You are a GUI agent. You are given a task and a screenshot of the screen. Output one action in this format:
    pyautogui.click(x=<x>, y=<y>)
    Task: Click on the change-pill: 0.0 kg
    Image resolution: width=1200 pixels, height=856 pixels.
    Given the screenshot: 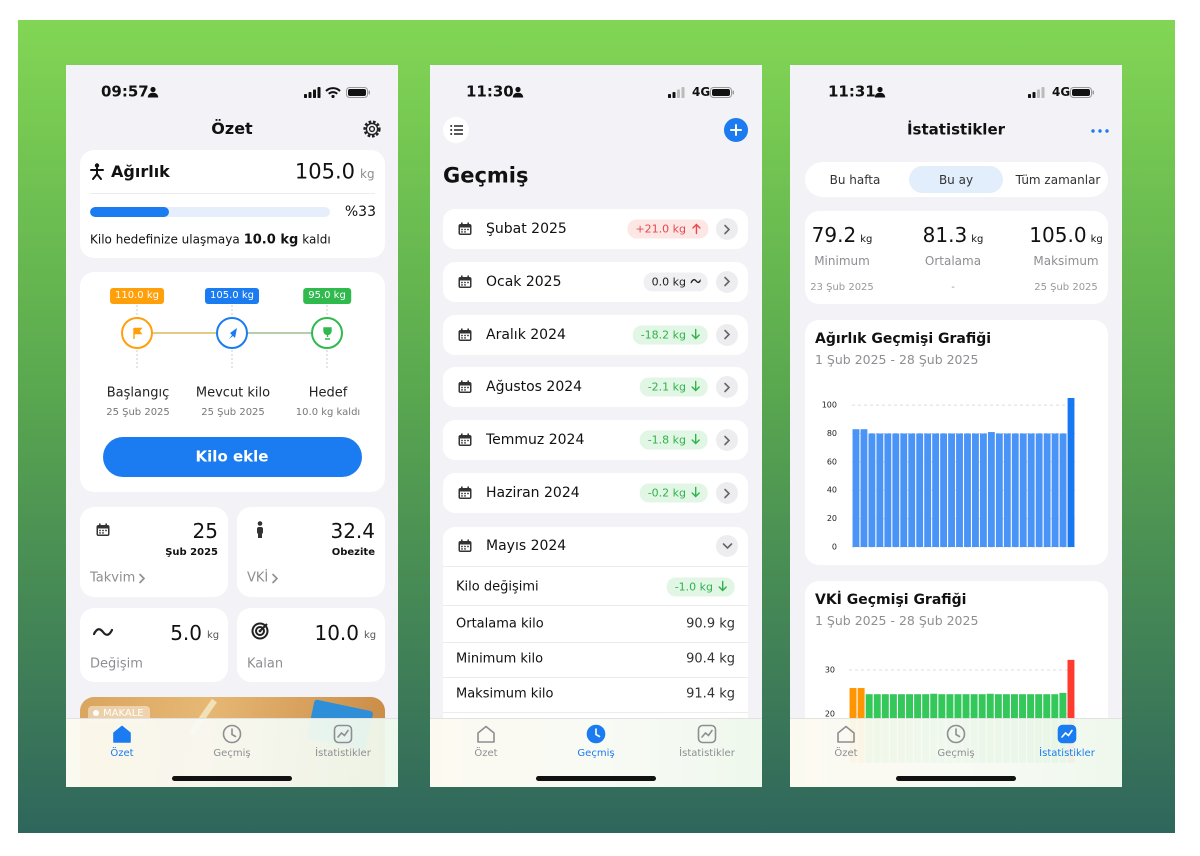 What is the action you would take?
    pyautogui.click(x=675, y=282)
    